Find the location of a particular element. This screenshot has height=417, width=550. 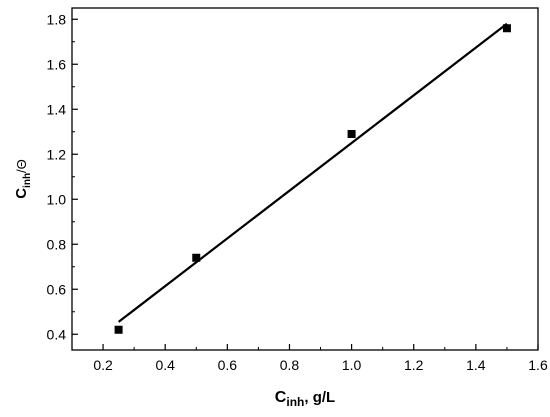

y-tick-label: 1.2 is located at coordinates (57, 154).